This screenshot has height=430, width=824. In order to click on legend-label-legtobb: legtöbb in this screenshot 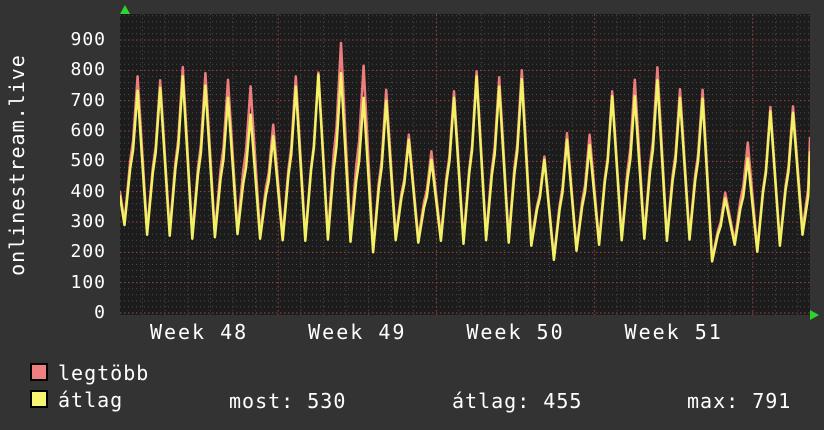, I will do `click(104, 373)`.